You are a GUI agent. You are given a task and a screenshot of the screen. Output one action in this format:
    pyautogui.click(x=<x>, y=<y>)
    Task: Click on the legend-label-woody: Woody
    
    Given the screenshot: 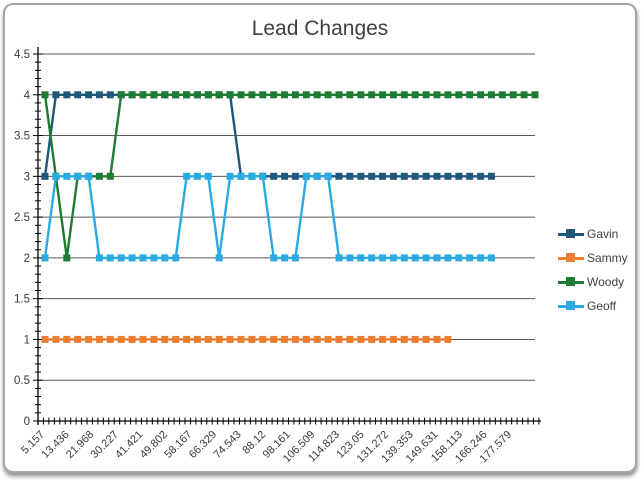 What is the action you would take?
    pyautogui.click(x=606, y=281)
    